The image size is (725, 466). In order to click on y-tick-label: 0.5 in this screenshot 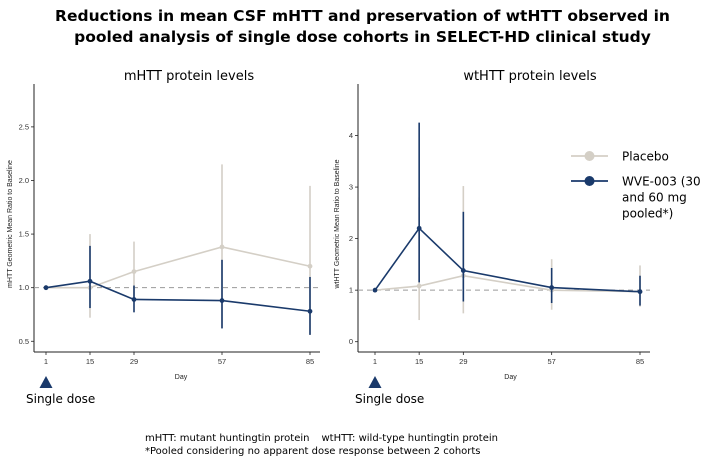, I will do `click(24, 341)`.